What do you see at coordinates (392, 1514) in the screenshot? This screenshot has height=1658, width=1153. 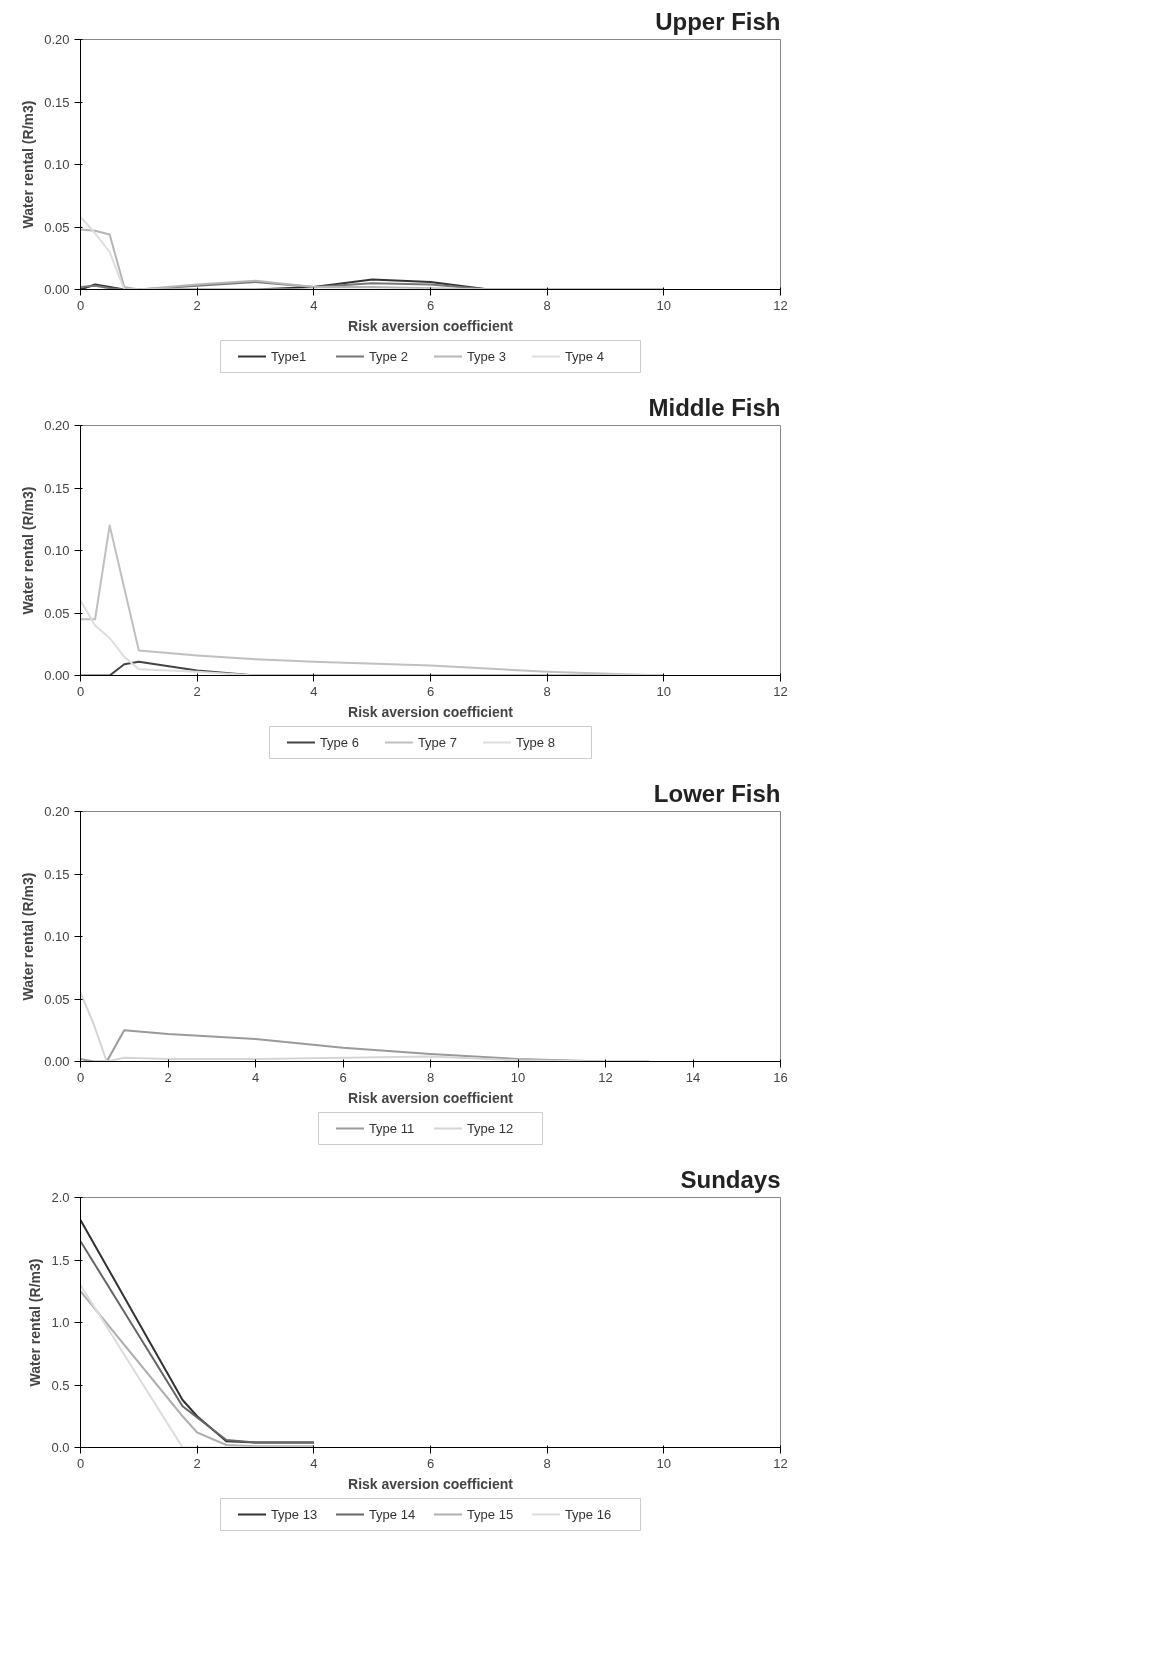 I see `legend-label: Type 14` at bounding box center [392, 1514].